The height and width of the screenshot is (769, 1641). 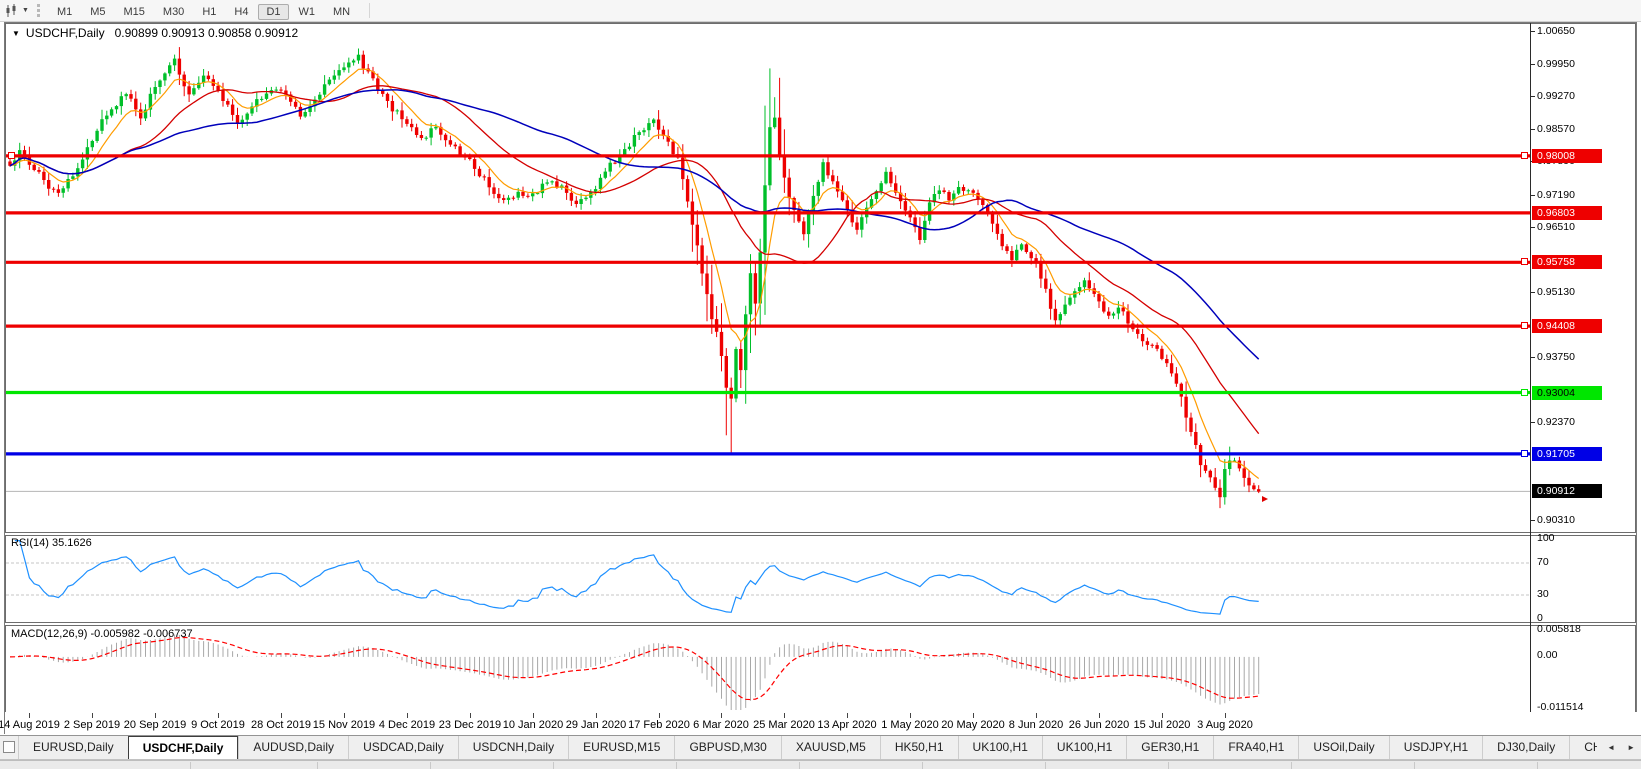 What do you see at coordinates (344, 725) in the screenshot?
I see `date-label: 15 Nov 2019` at bounding box center [344, 725].